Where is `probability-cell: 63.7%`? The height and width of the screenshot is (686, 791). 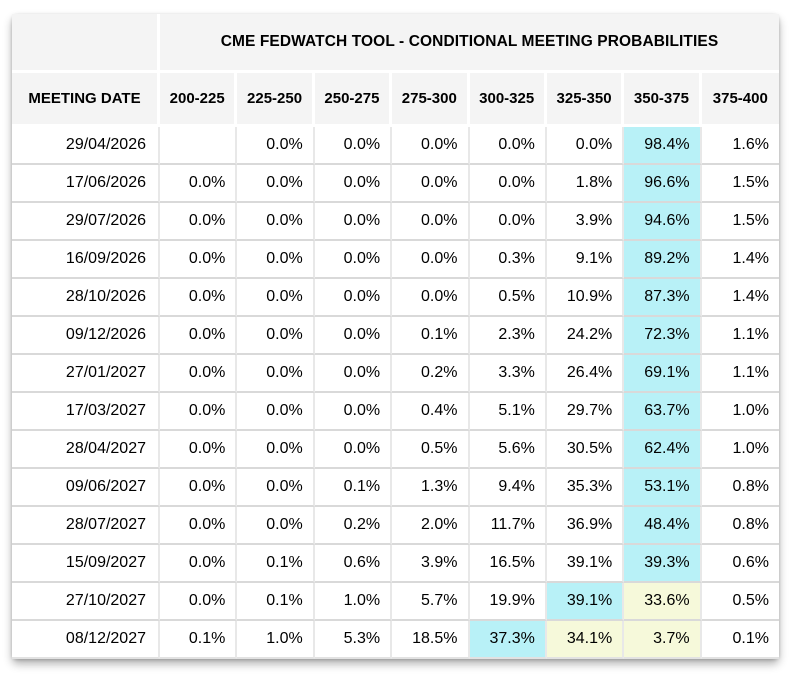
probability-cell: 63.7% is located at coordinates (663, 412).